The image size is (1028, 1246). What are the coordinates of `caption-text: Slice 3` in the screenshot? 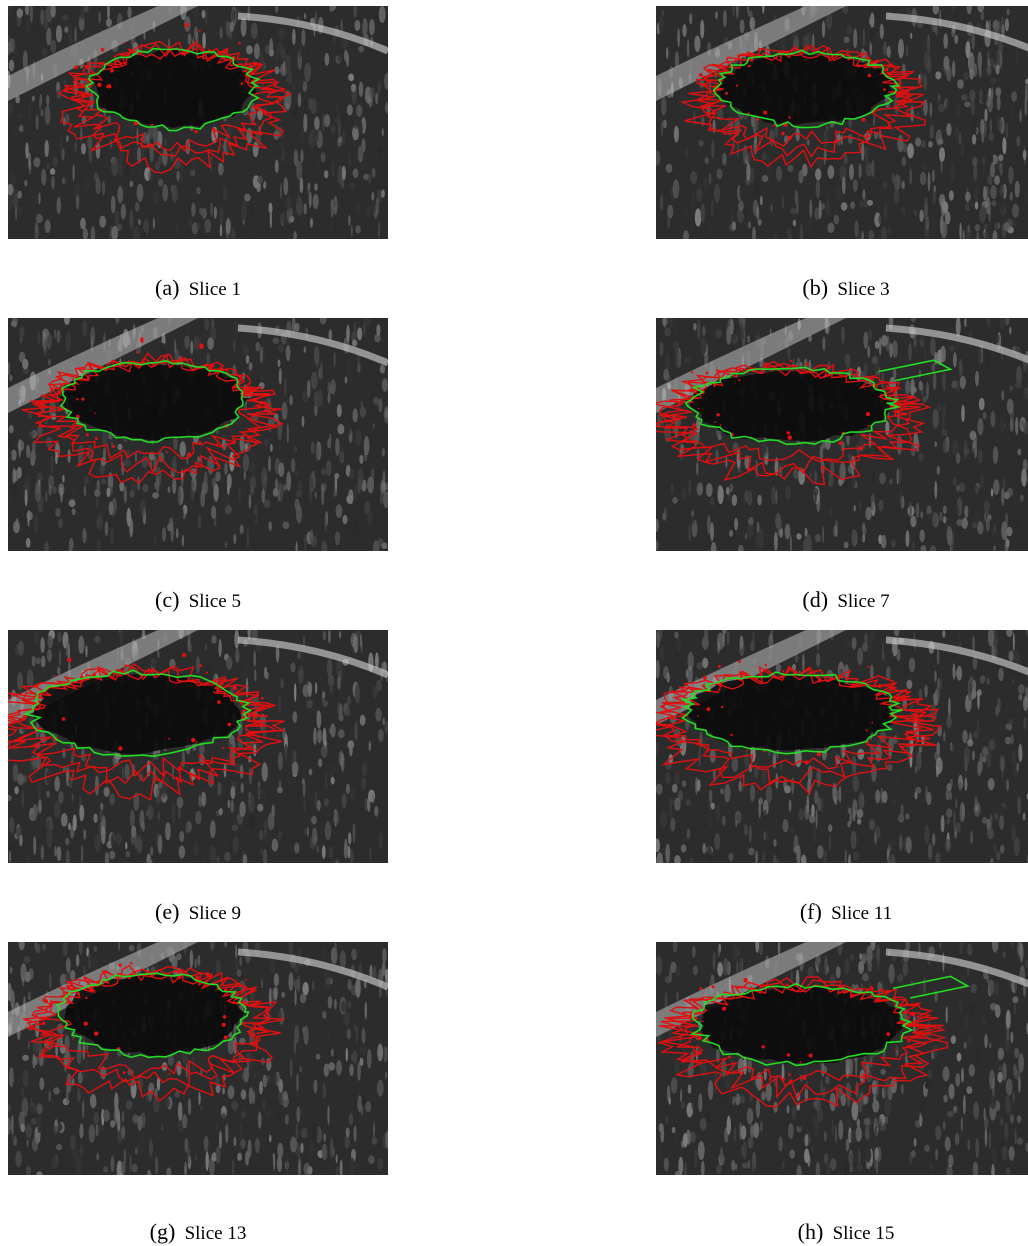 It's located at (863, 289).